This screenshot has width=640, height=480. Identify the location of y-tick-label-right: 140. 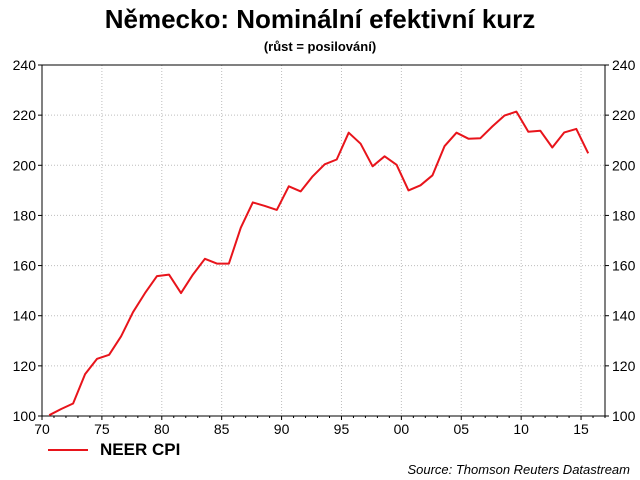
(624, 316).